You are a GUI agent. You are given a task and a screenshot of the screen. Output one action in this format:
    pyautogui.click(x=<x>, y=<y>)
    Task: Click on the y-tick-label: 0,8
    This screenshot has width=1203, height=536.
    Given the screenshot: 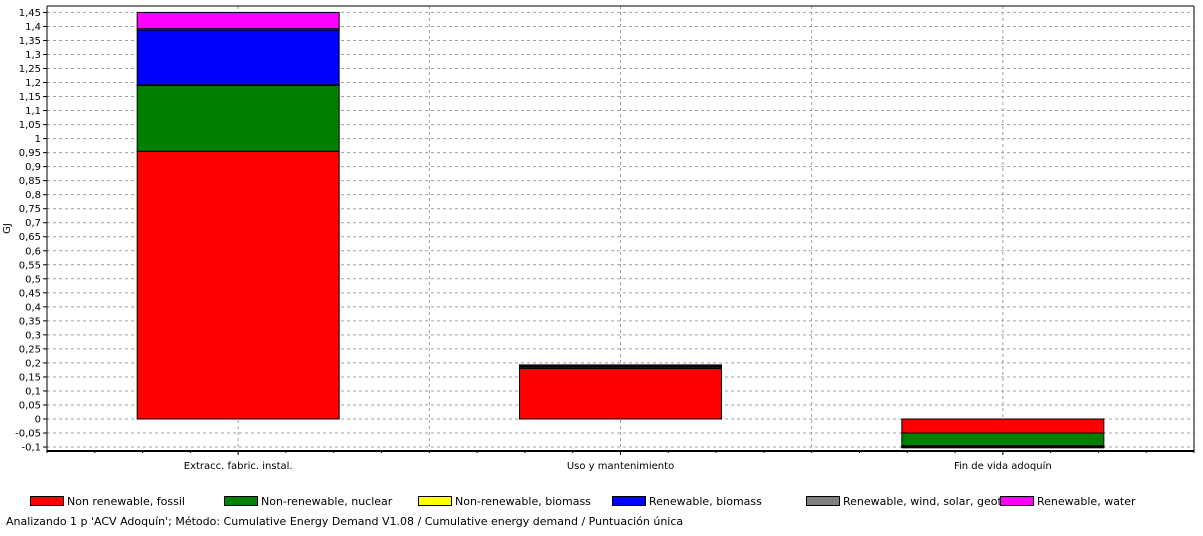 What is the action you would take?
    pyautogui.click(x=33, y=195)
    